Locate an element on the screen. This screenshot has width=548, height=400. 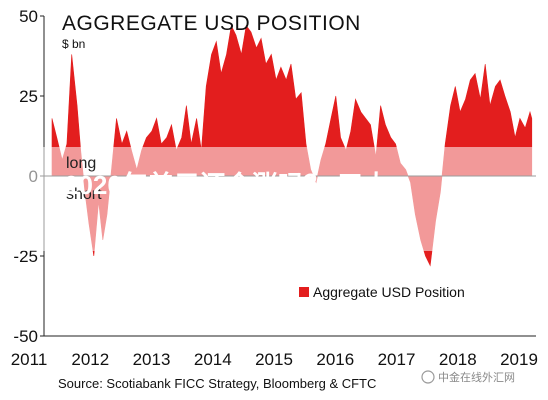
x-tick-label: 2015 is located at coordinates (274, 359).